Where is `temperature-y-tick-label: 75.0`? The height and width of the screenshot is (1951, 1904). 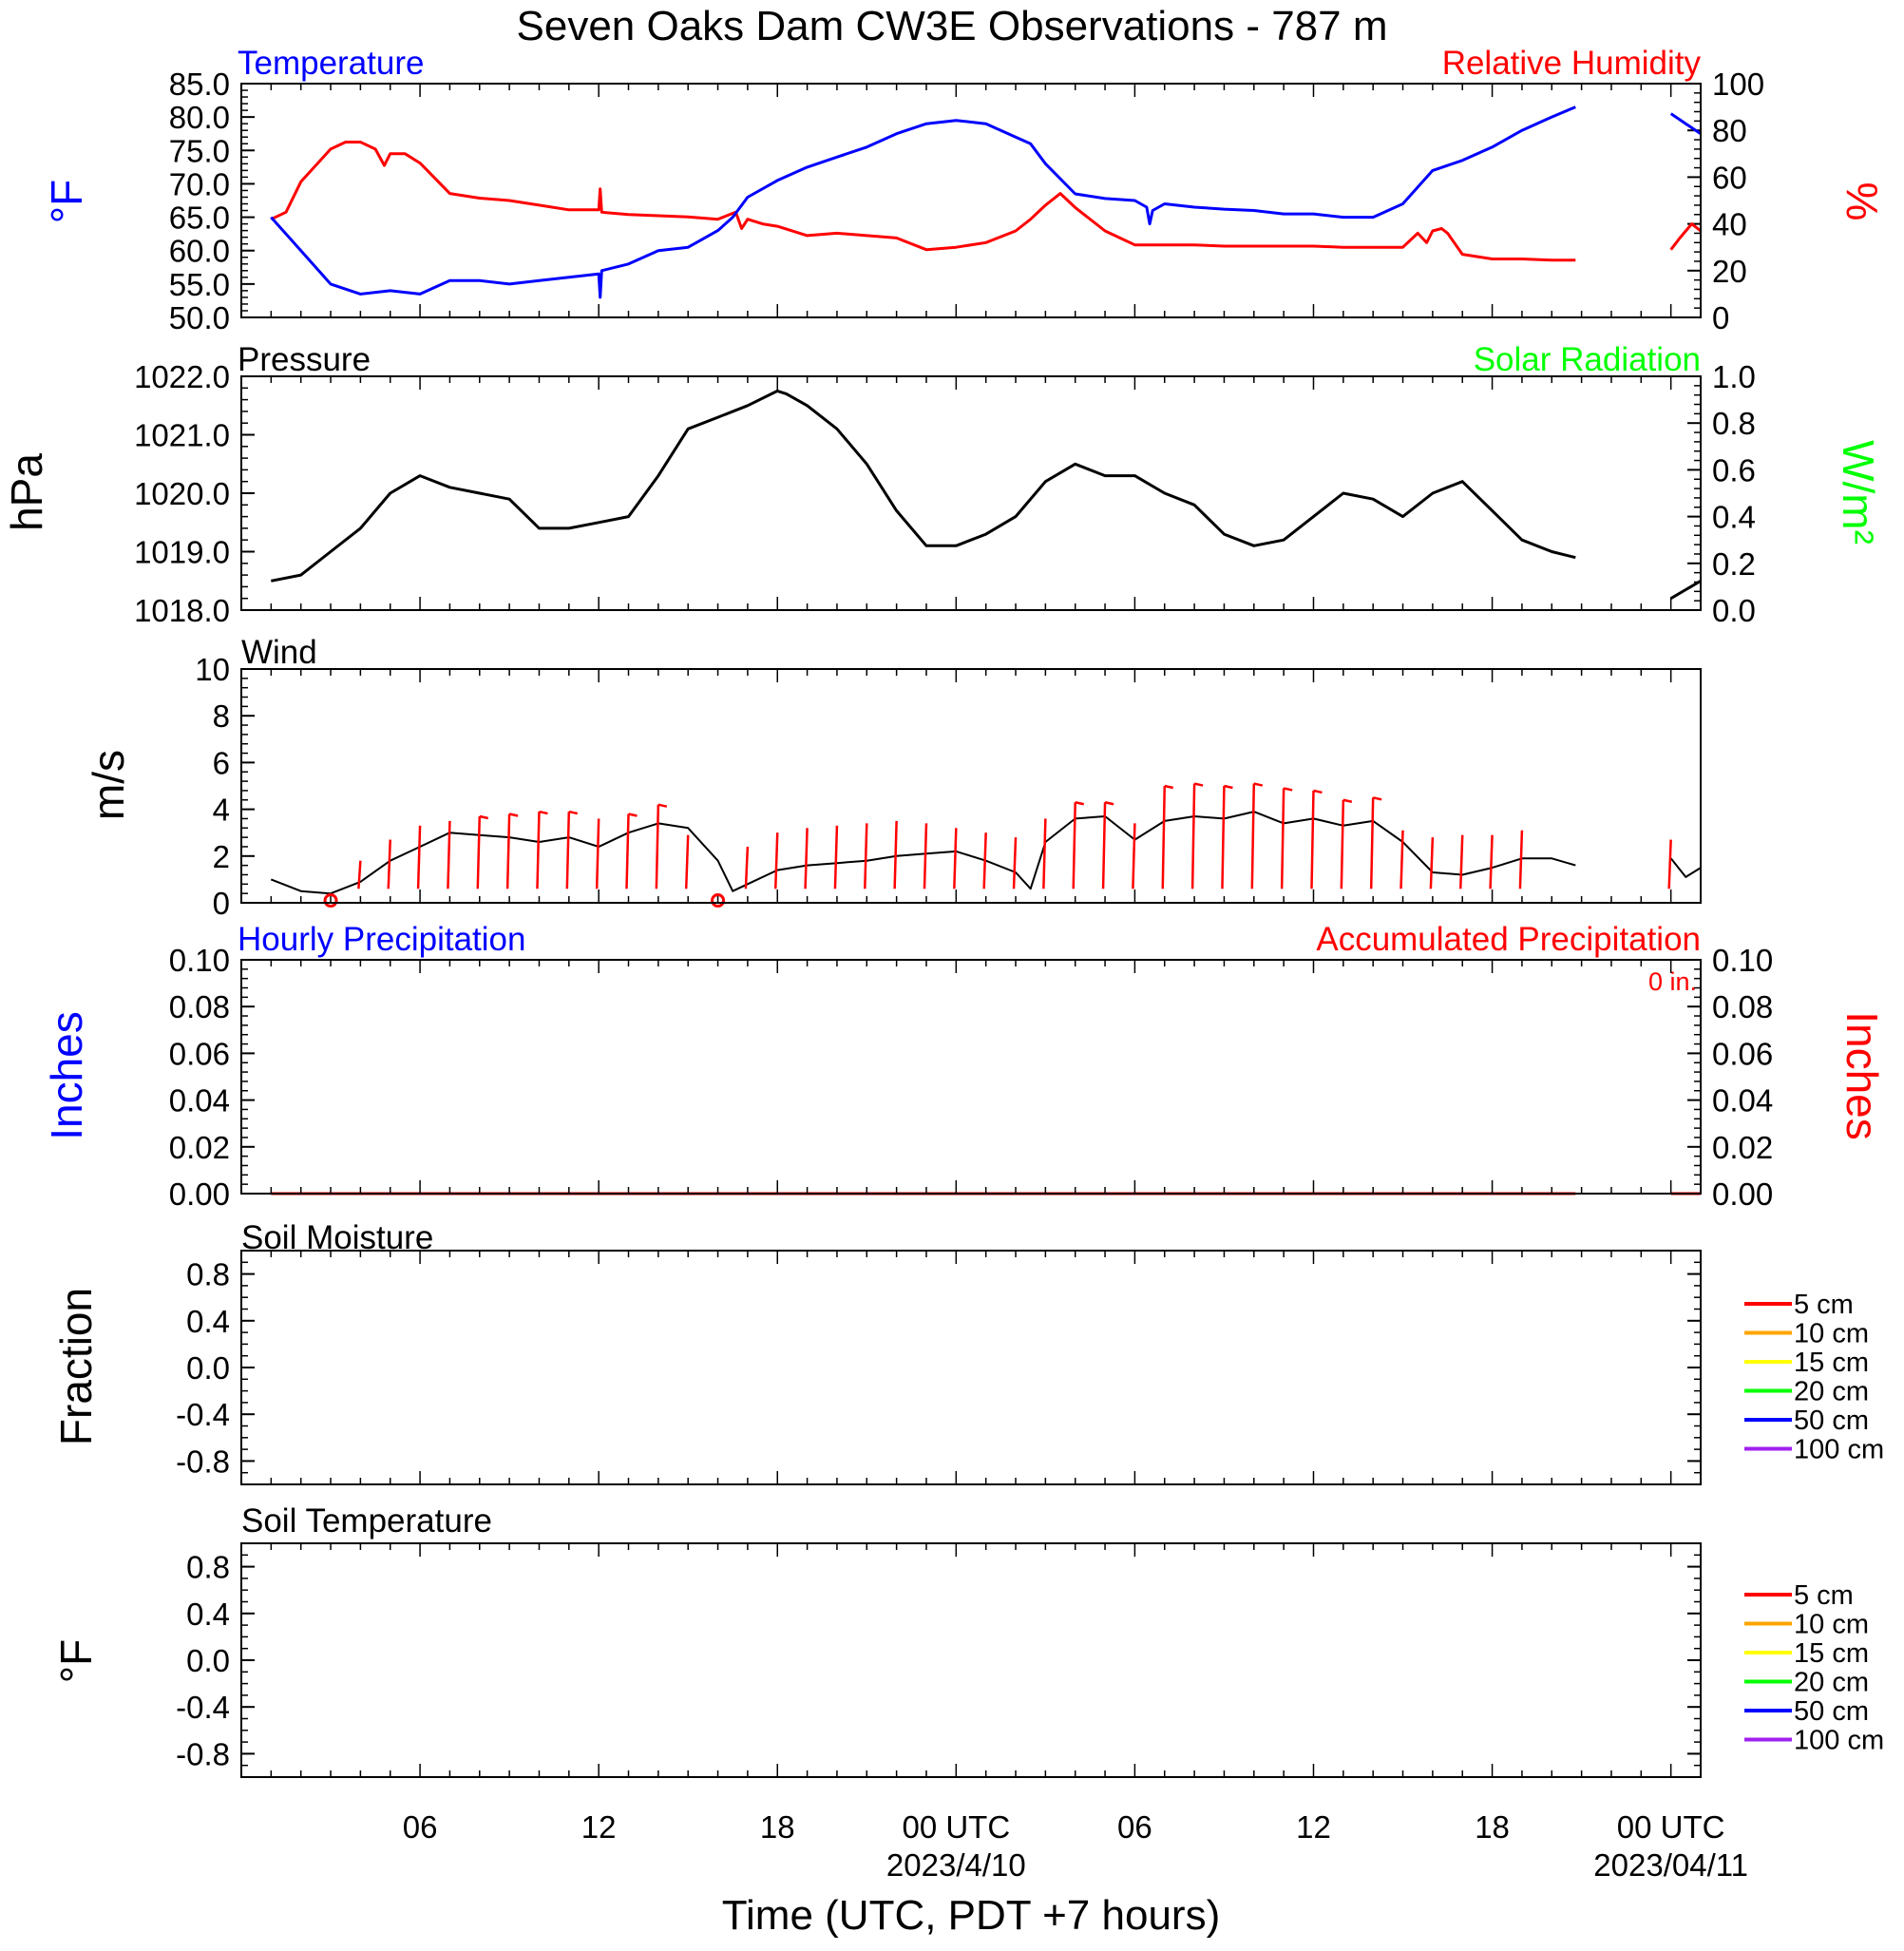
temperature-y-tick-label: 75.0 is located at coordinates (200, 151).